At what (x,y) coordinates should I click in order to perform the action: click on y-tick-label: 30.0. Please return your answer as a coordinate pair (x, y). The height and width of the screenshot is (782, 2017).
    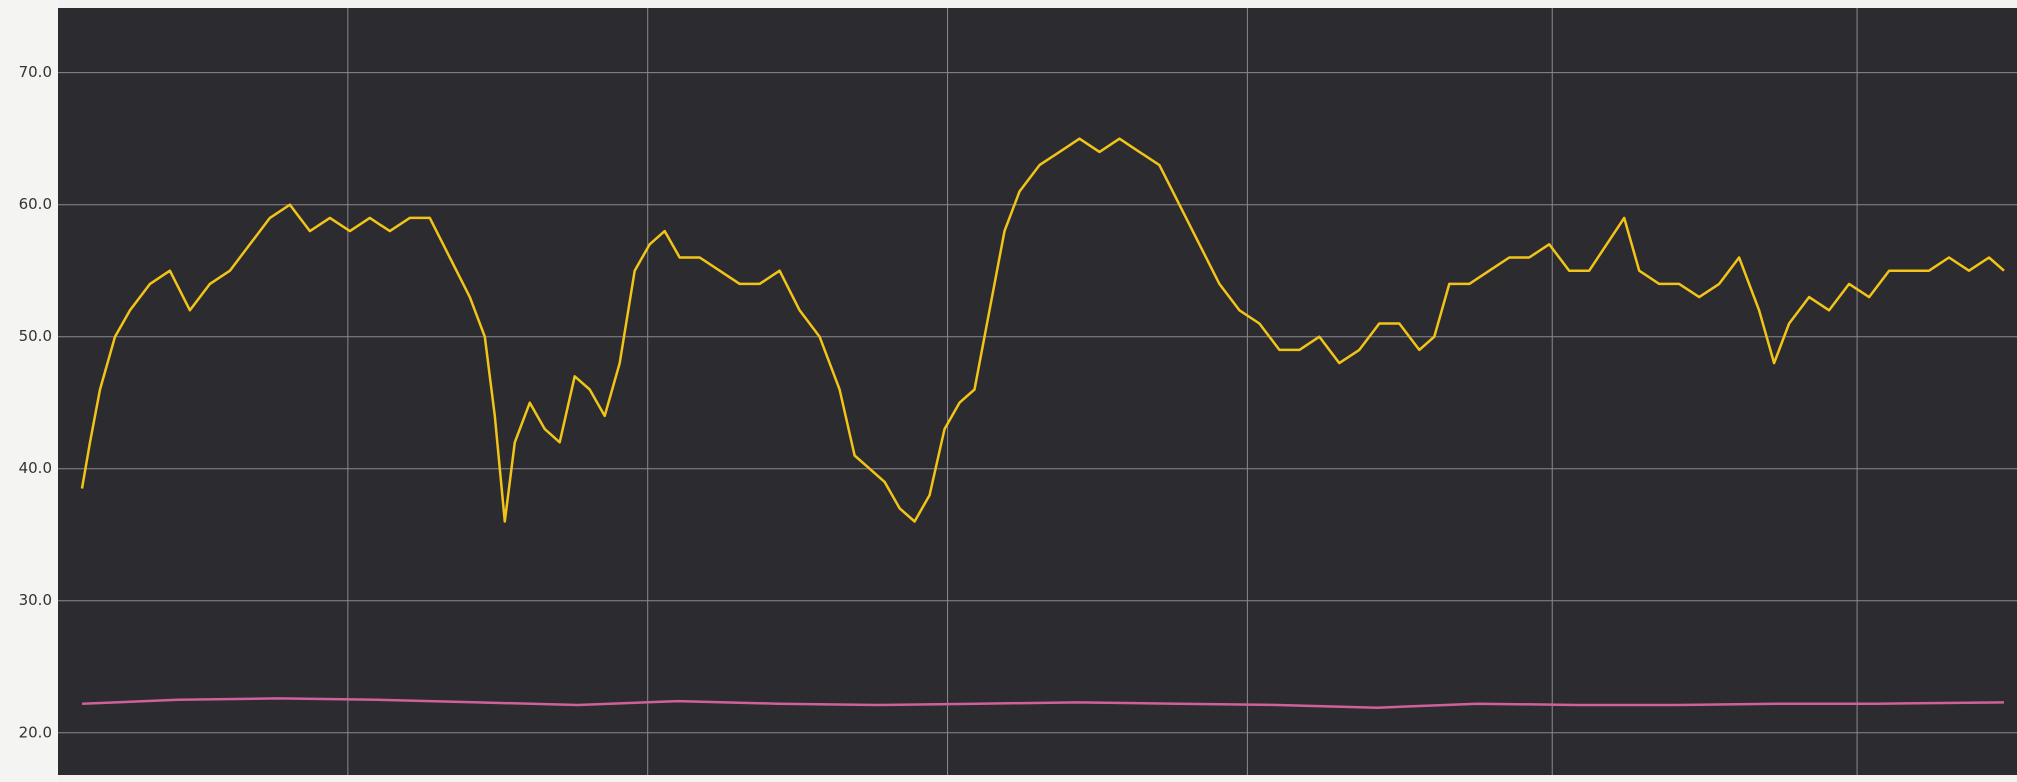
    Looking at the image, I should click on (35, 600).